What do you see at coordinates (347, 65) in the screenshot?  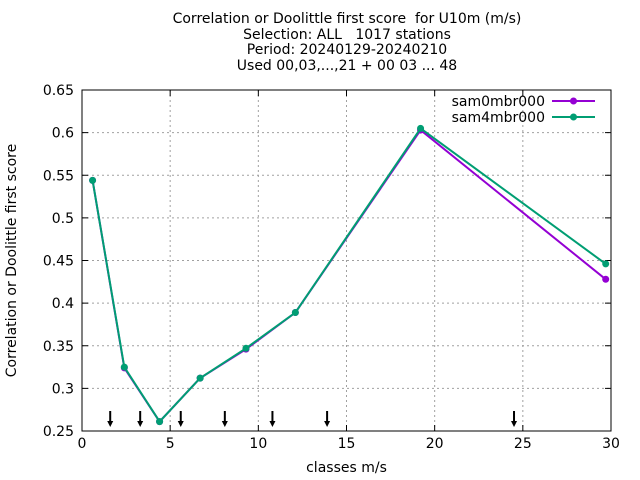 I see `title-line-4: Used 00,03,...,21 + 00 03 ... 48` at bounding box center [347, 65].